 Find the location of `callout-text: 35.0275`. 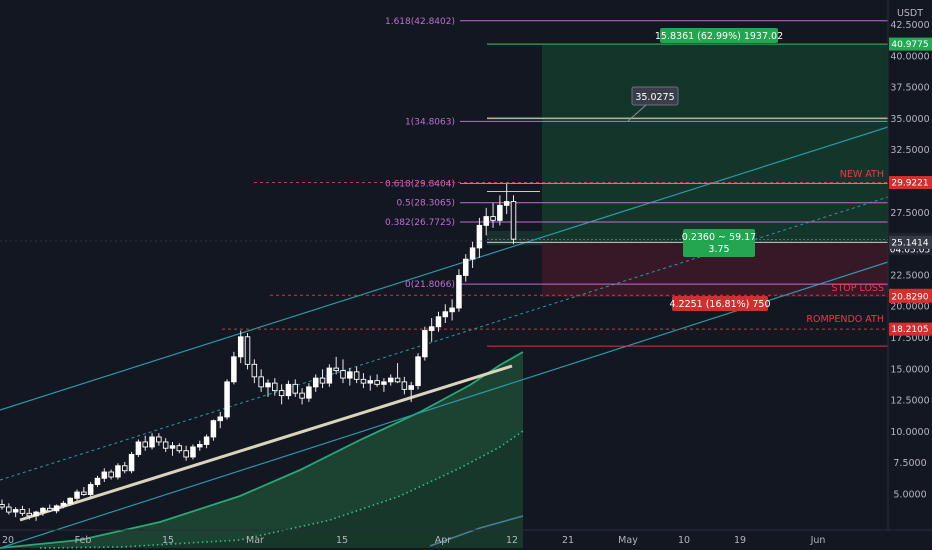

callout-text: 35.0275 is located at coordinates (654, 97).